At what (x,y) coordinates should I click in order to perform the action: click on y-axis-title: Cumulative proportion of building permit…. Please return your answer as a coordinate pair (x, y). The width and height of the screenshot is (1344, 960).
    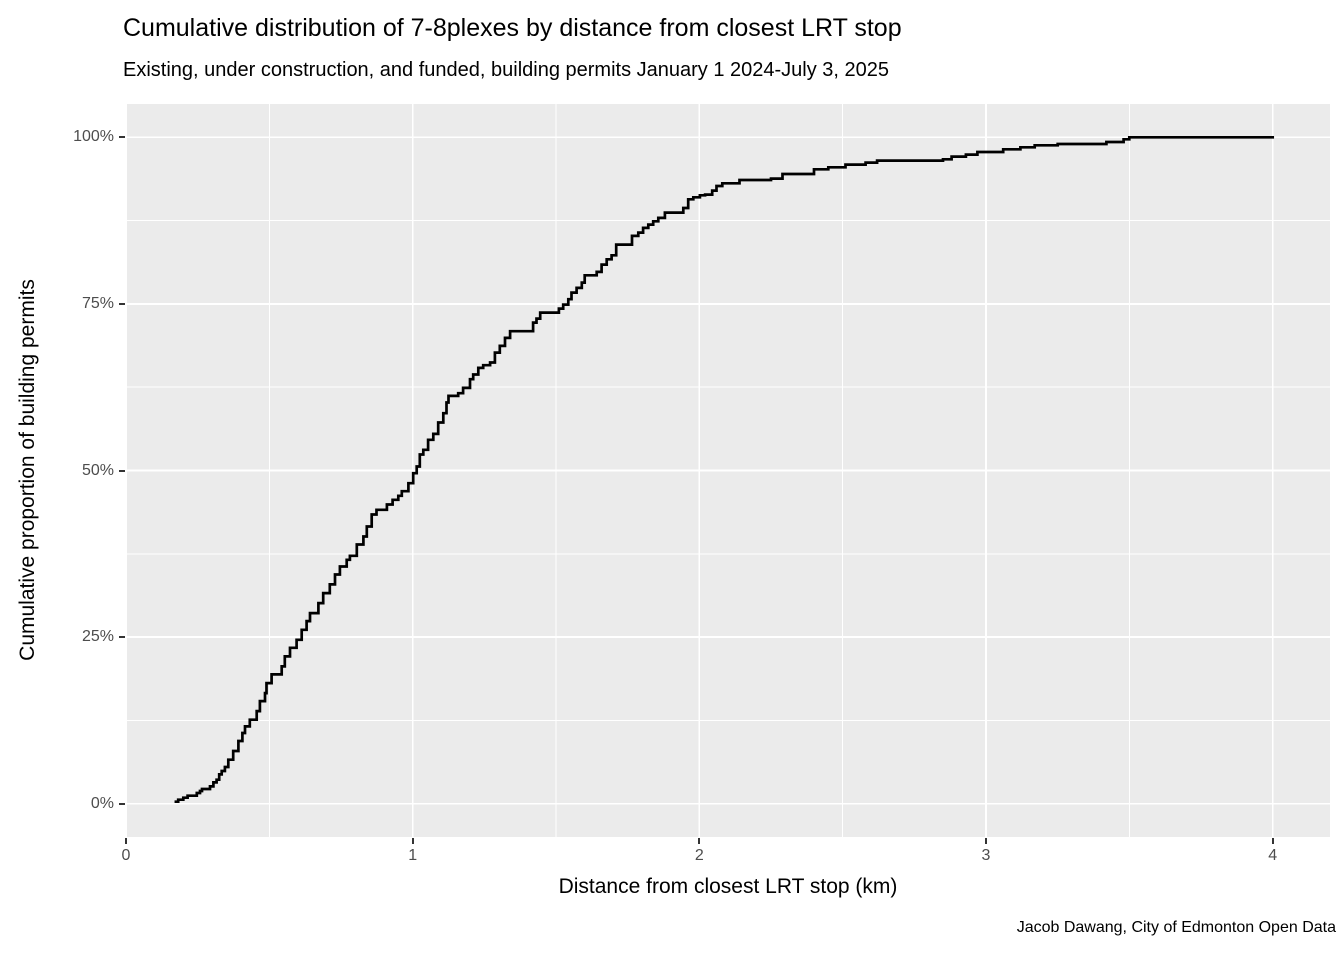
    Looking at the image, I should click on (27, 470).